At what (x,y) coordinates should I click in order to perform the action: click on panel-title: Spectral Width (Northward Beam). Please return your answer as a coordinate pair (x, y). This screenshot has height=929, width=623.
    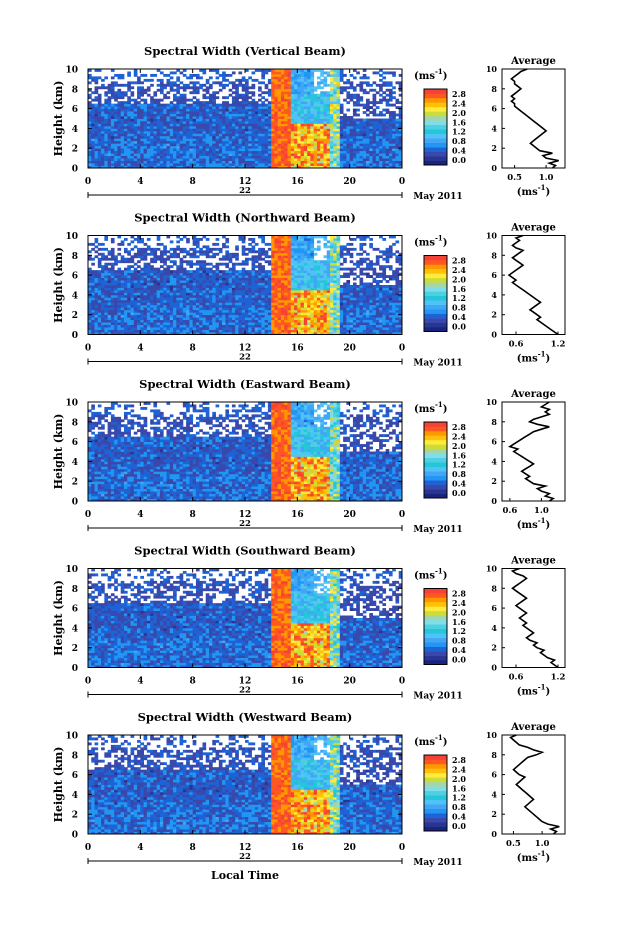
    Looking at the image, I should click on (245, 218).